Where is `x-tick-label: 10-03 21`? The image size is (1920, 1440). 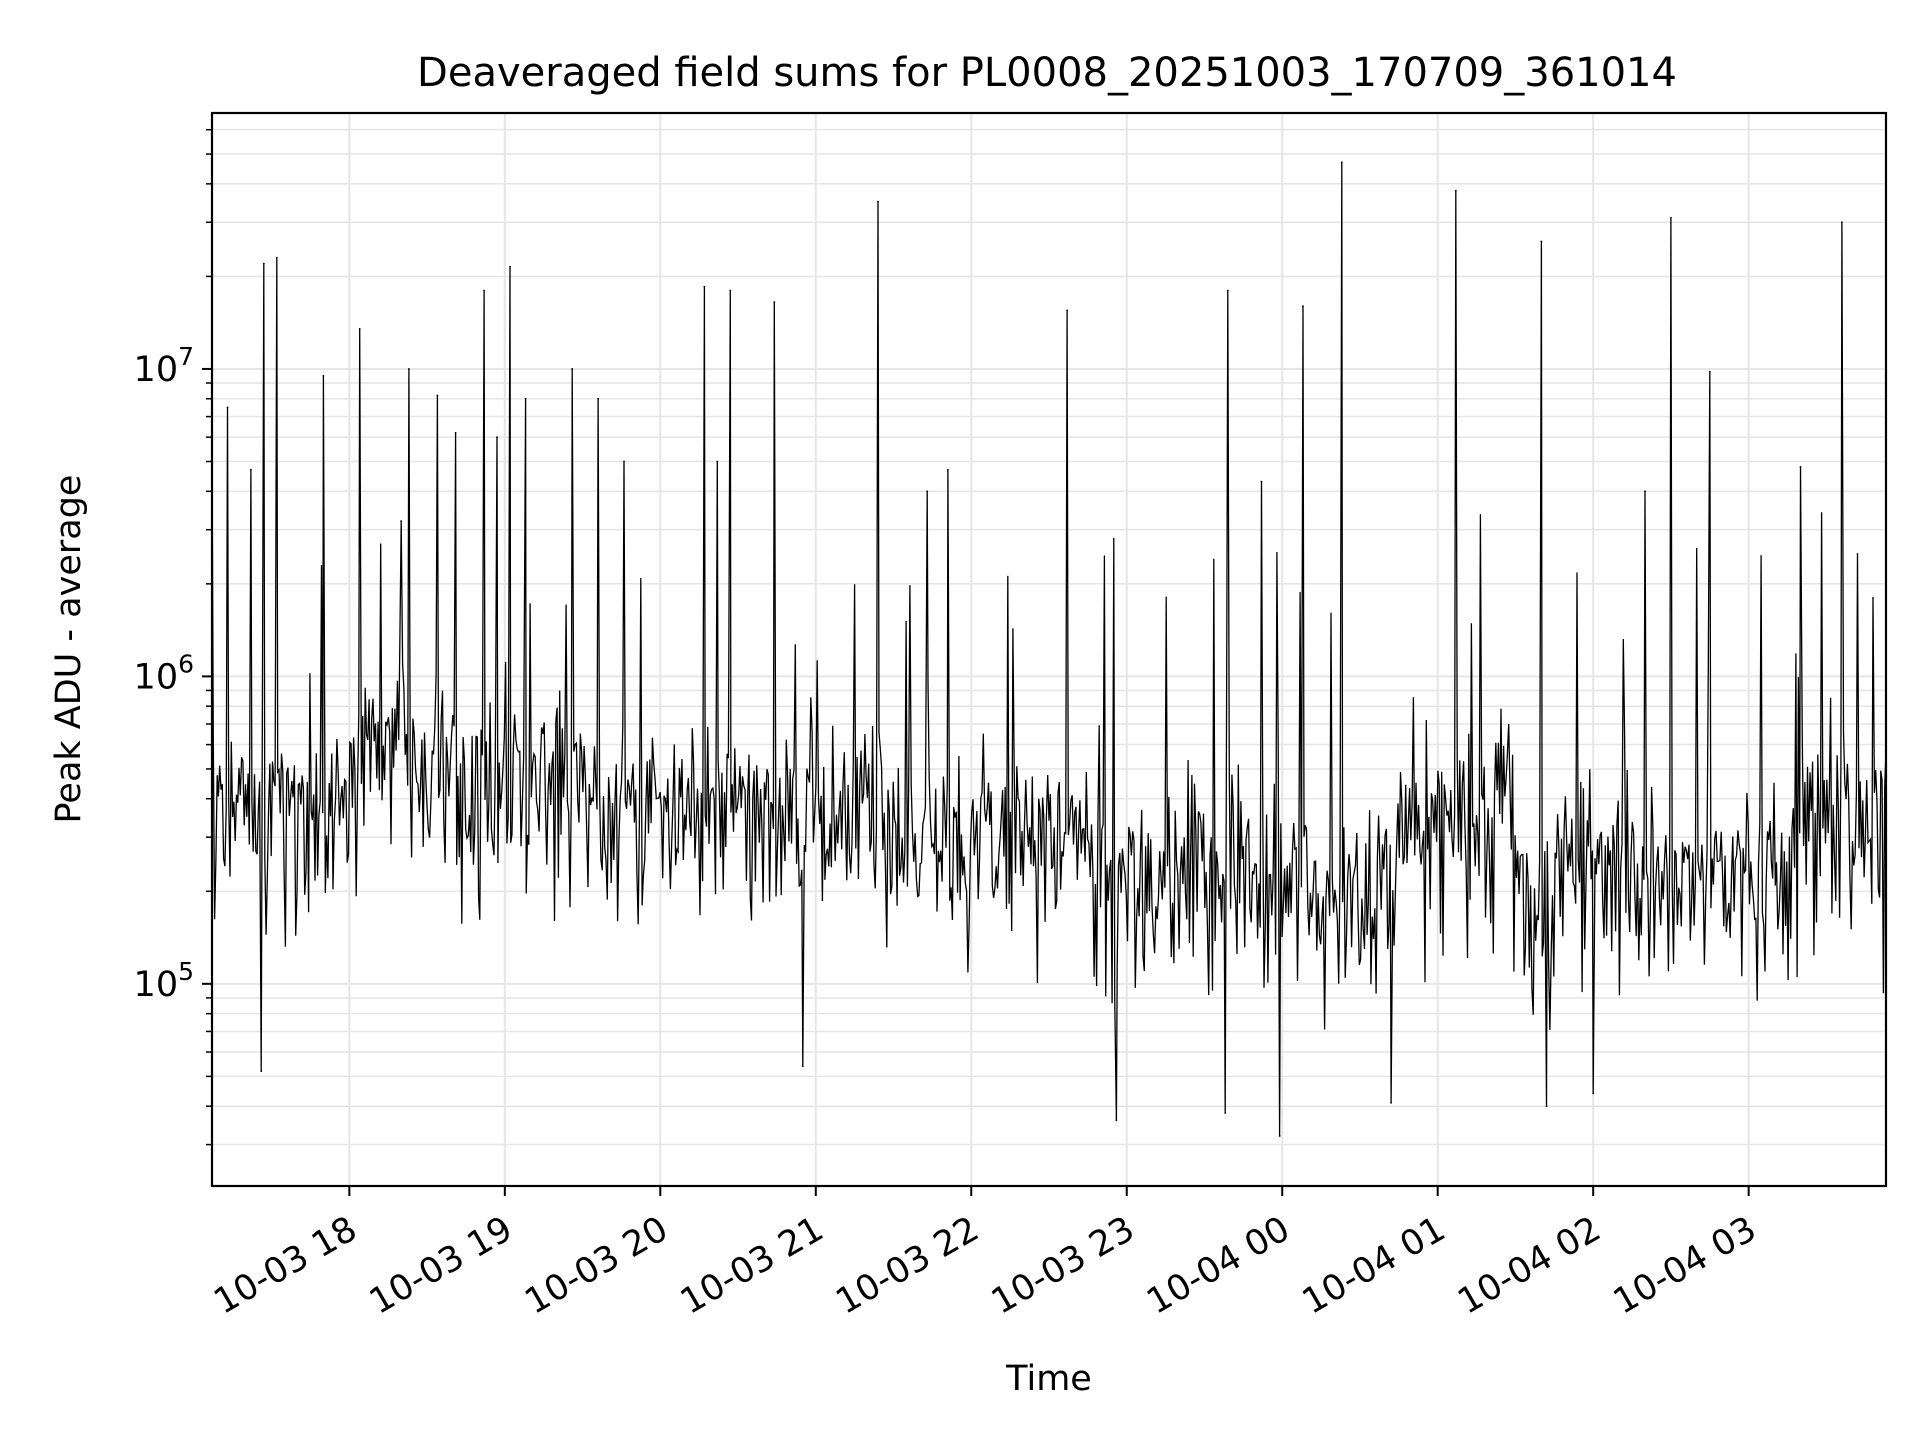
x-tick-label: 10-03 21 is located at coordinates (752, 1265).